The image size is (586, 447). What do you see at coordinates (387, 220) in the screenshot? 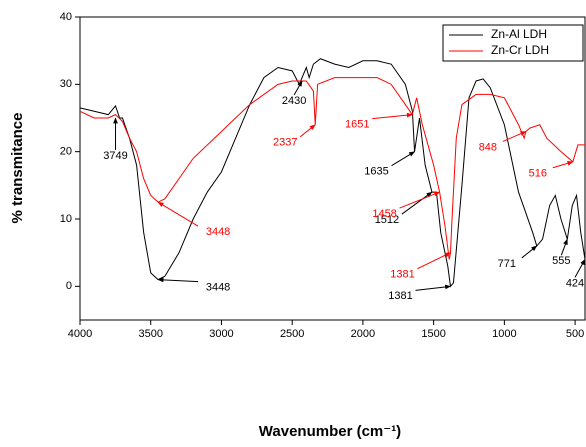
I see `annotation-label: 1512` at bounding box center [387, 220].